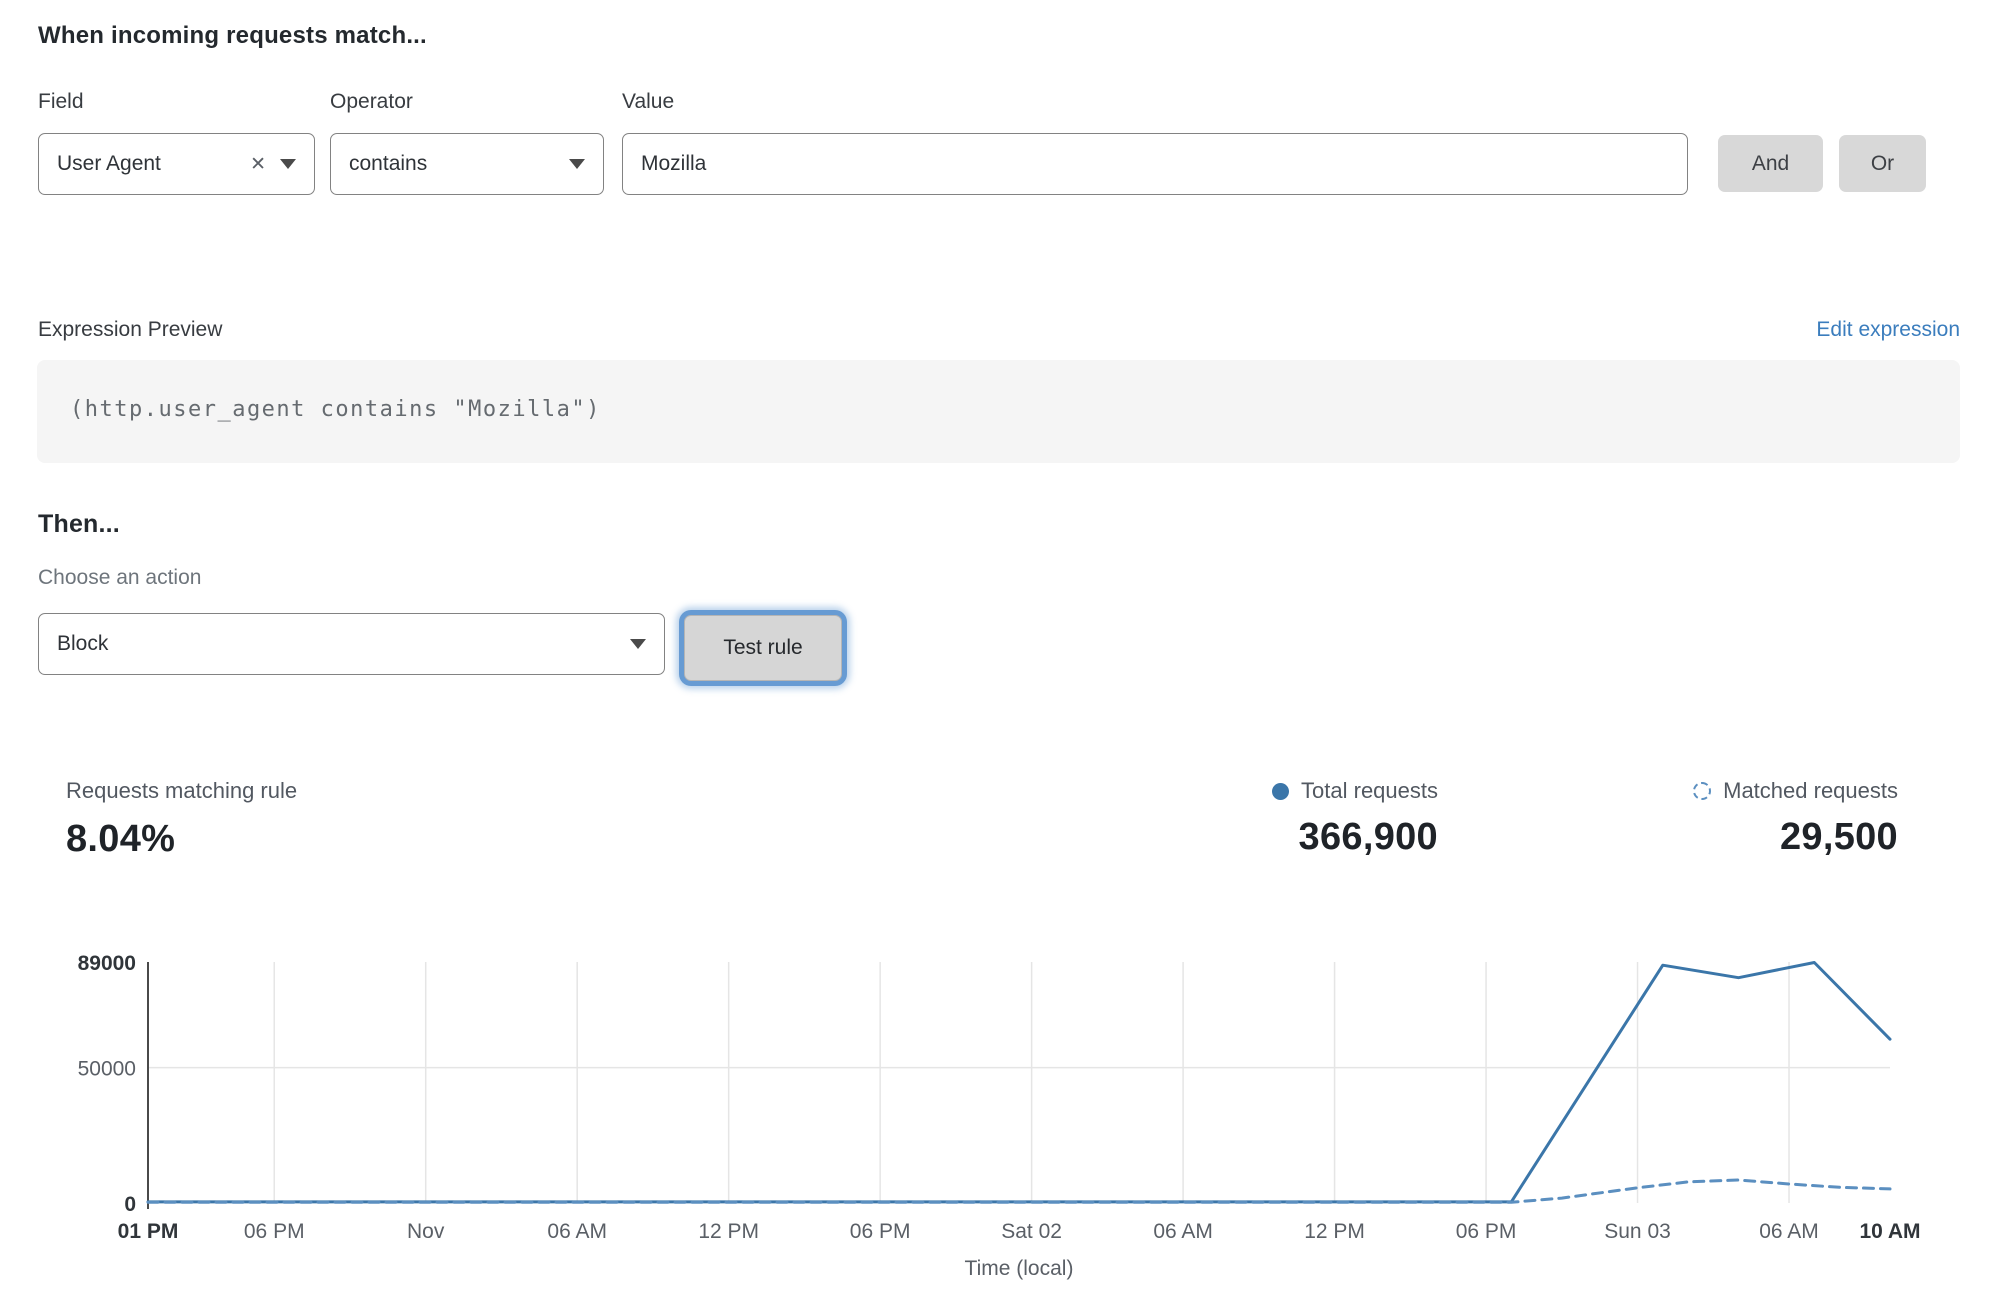 This screenshot has width=1999, height=1295. I want to click on edit-expression-link: Edit expression, so click(1888, 329).